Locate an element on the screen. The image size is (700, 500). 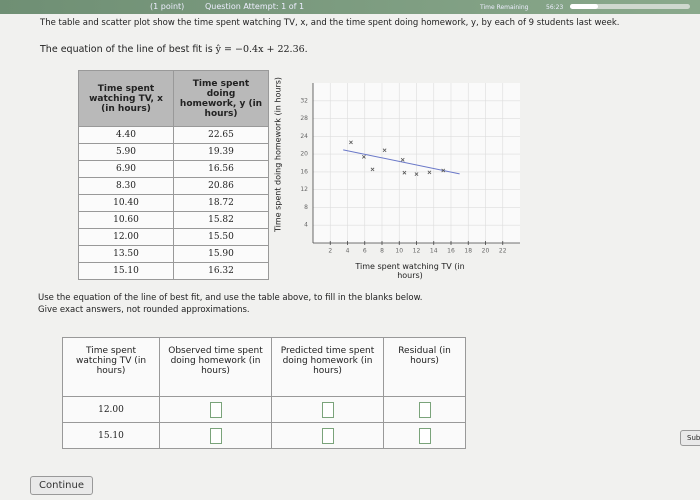
y-tick-label: 20 is located at coordinates (304, 154).